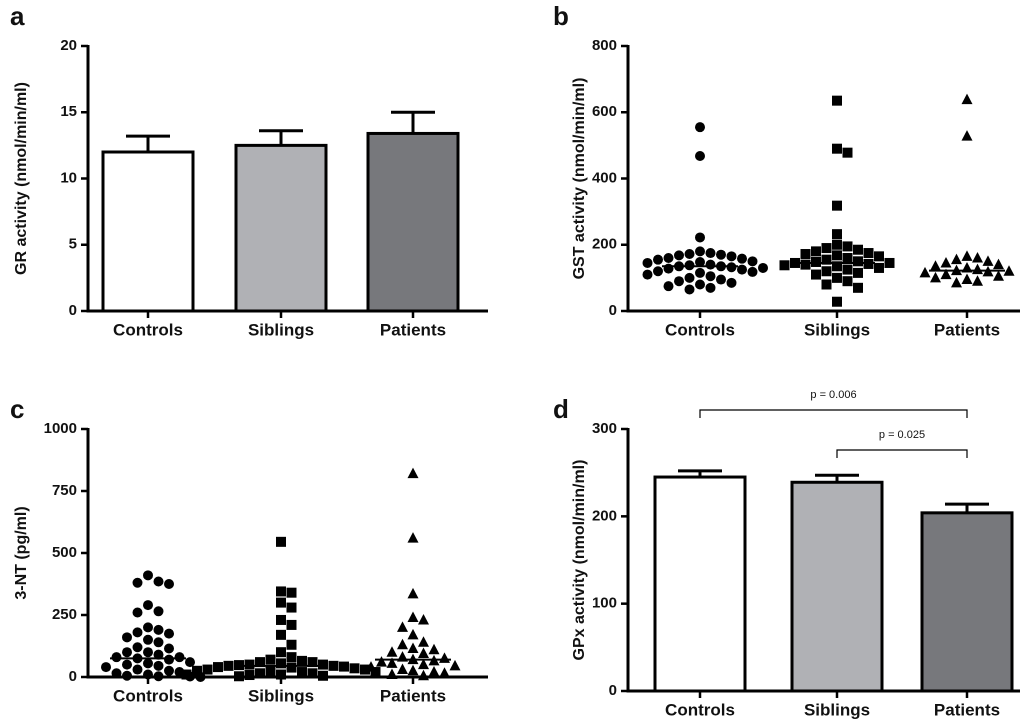 The height and width of the screenshot is (722, 1023). What do you see at coordinates (902, 435) in the screenshot?
I see `p-value: p = 0.025` at bounding box center [902, 435].